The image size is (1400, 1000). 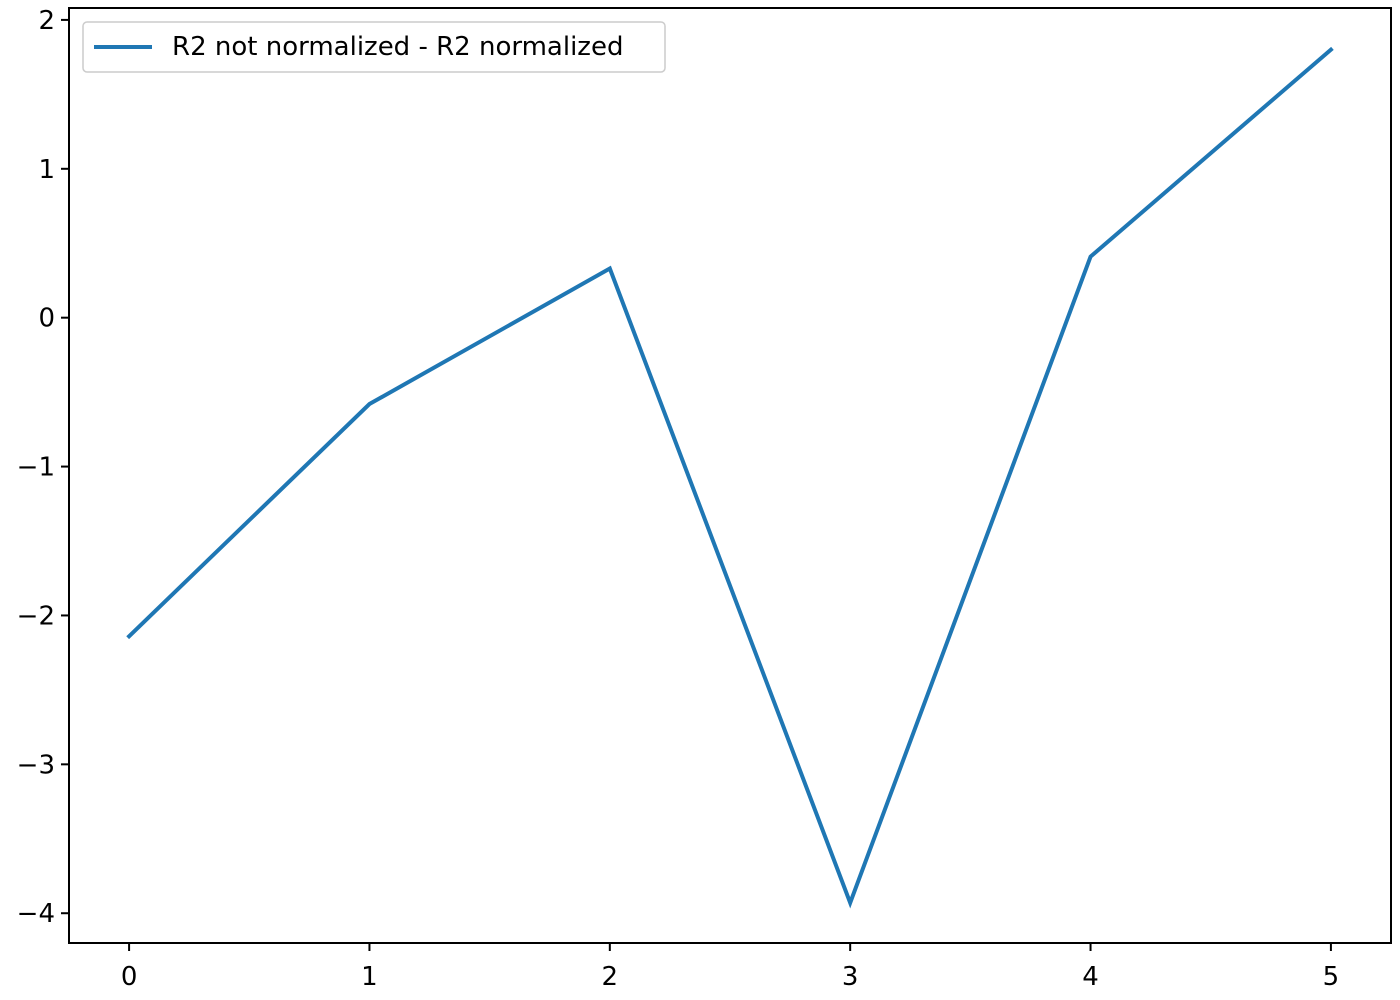 I want to click on x-tick-label: 1, so click(x=369, y=977).